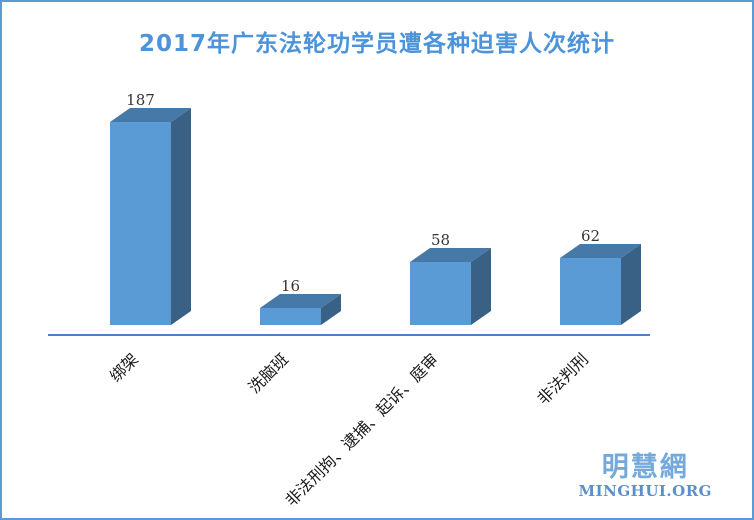  Describe the element at coordinates (645, 467) in the screenshot. I see `minghui-logo-chinese: 明慧網` at that location.